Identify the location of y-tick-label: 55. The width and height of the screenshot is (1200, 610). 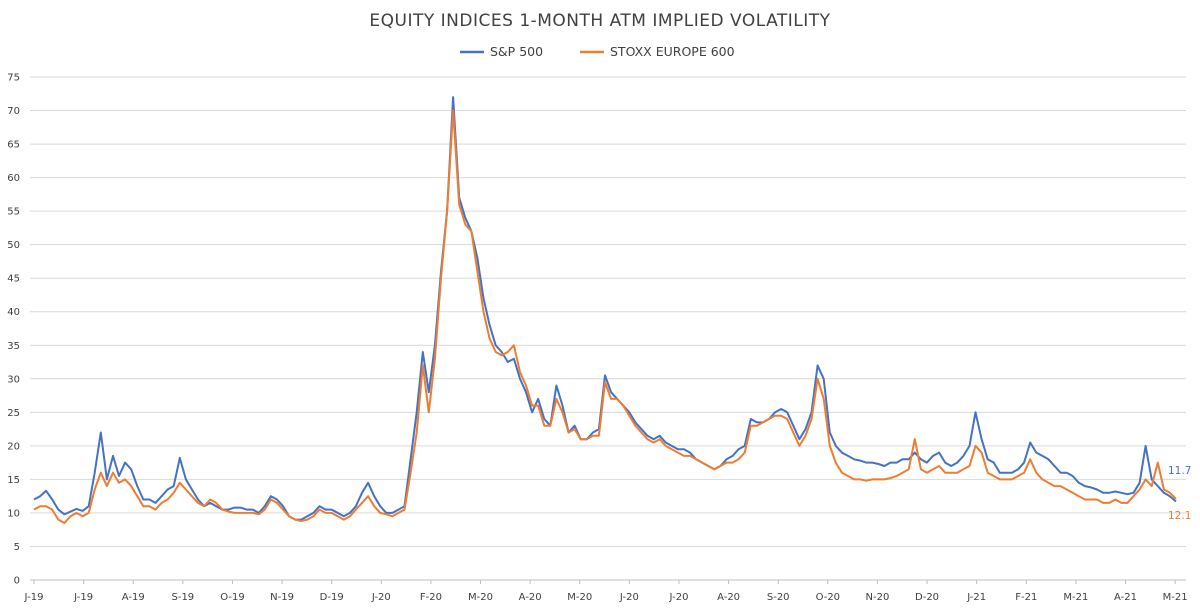
(13, 212).